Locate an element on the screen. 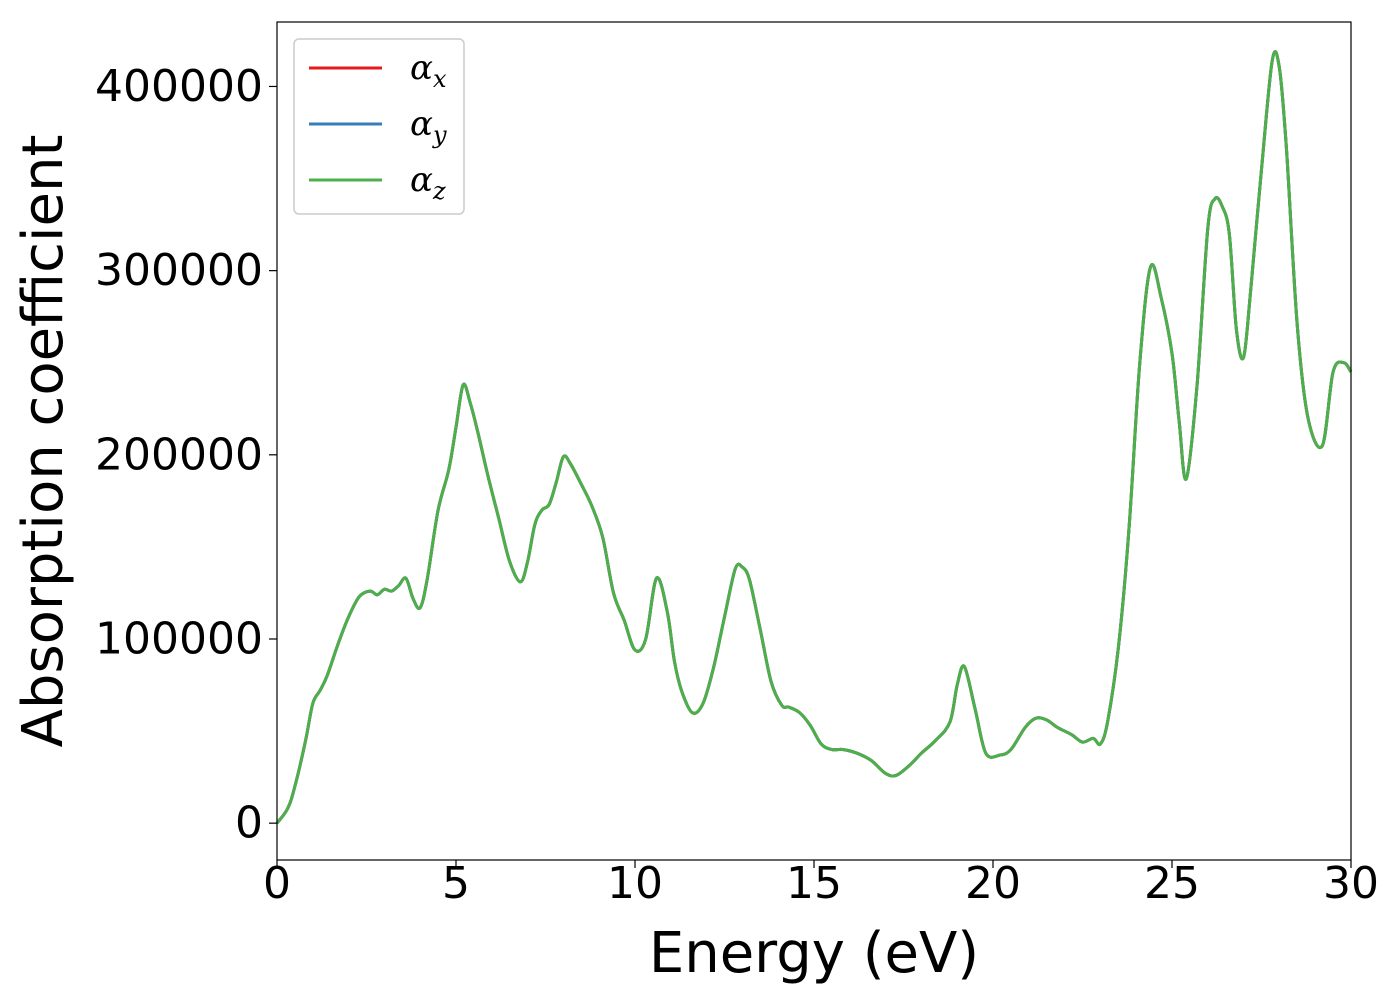  x-tick-label: 5 is located at coordinates (456, 883).